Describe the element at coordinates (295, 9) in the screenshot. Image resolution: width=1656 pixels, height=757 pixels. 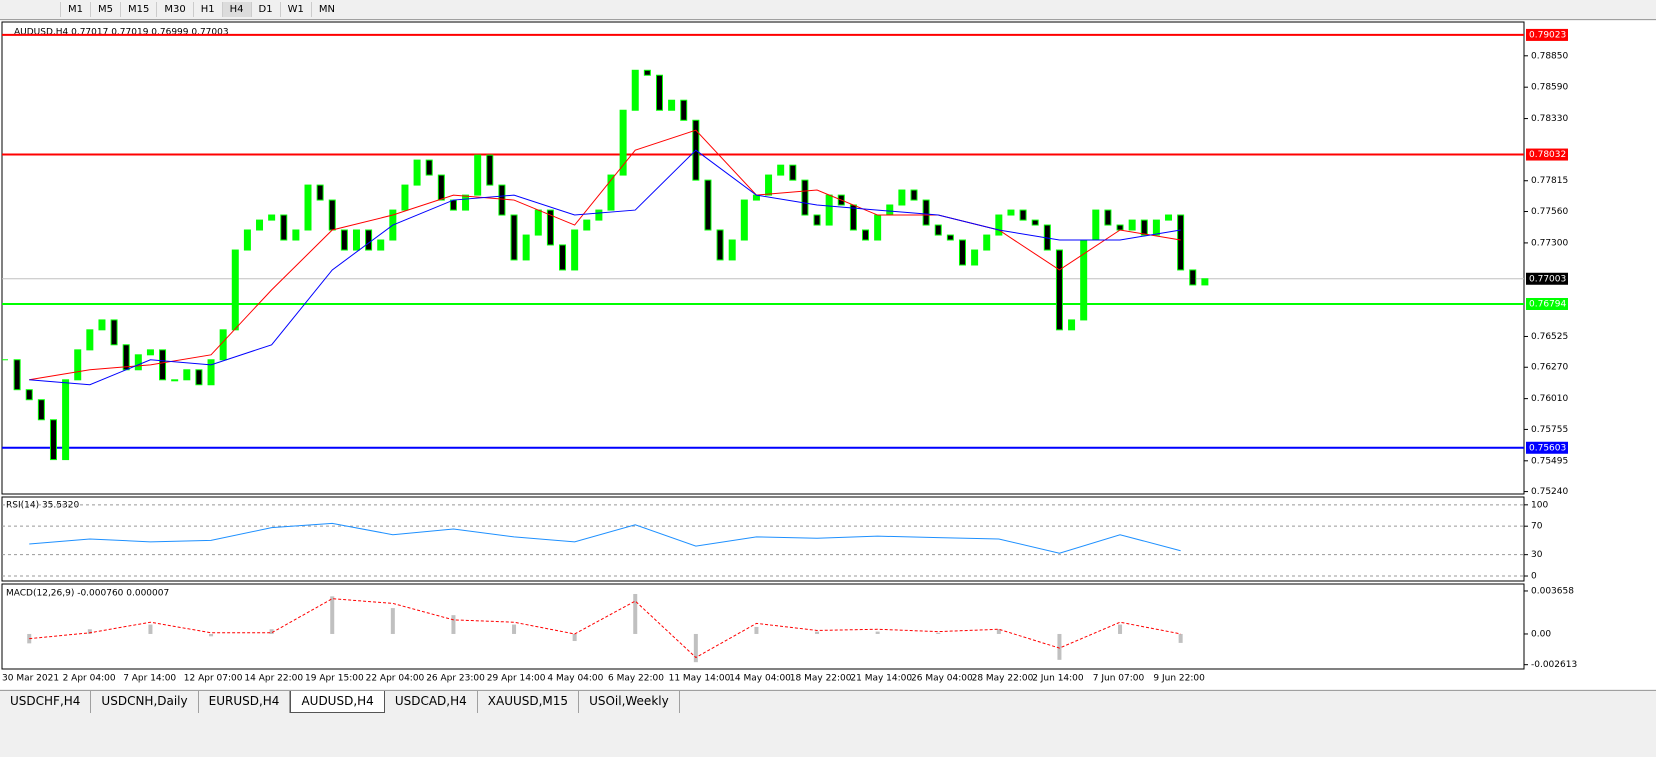
I see `timeframe-button: W1` at that location.